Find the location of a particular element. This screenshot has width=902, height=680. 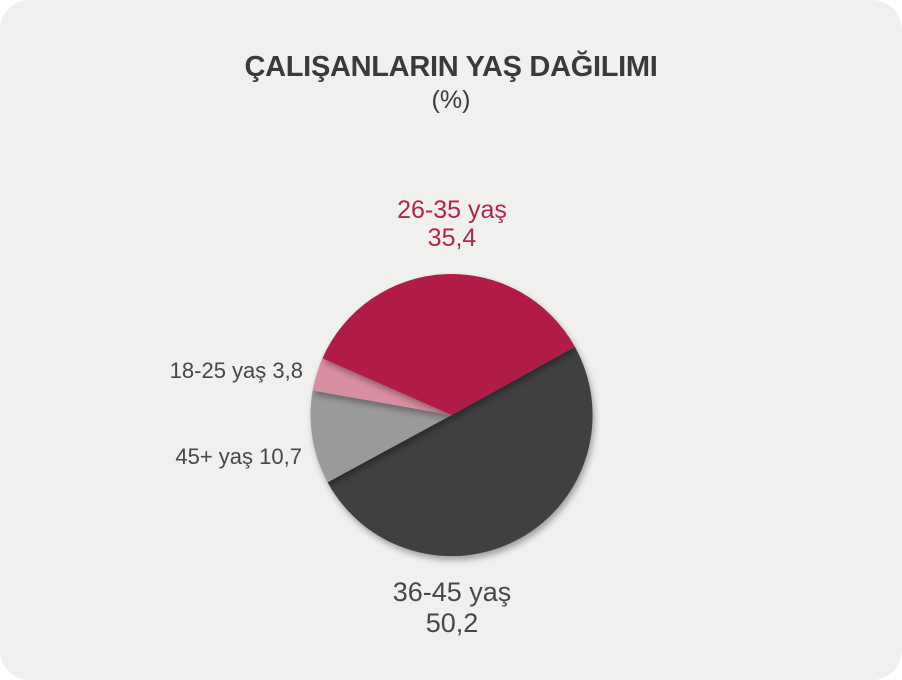

slice-callout-36-45: 36-45 yaş 50,2 is located at coordinates (452, 608).